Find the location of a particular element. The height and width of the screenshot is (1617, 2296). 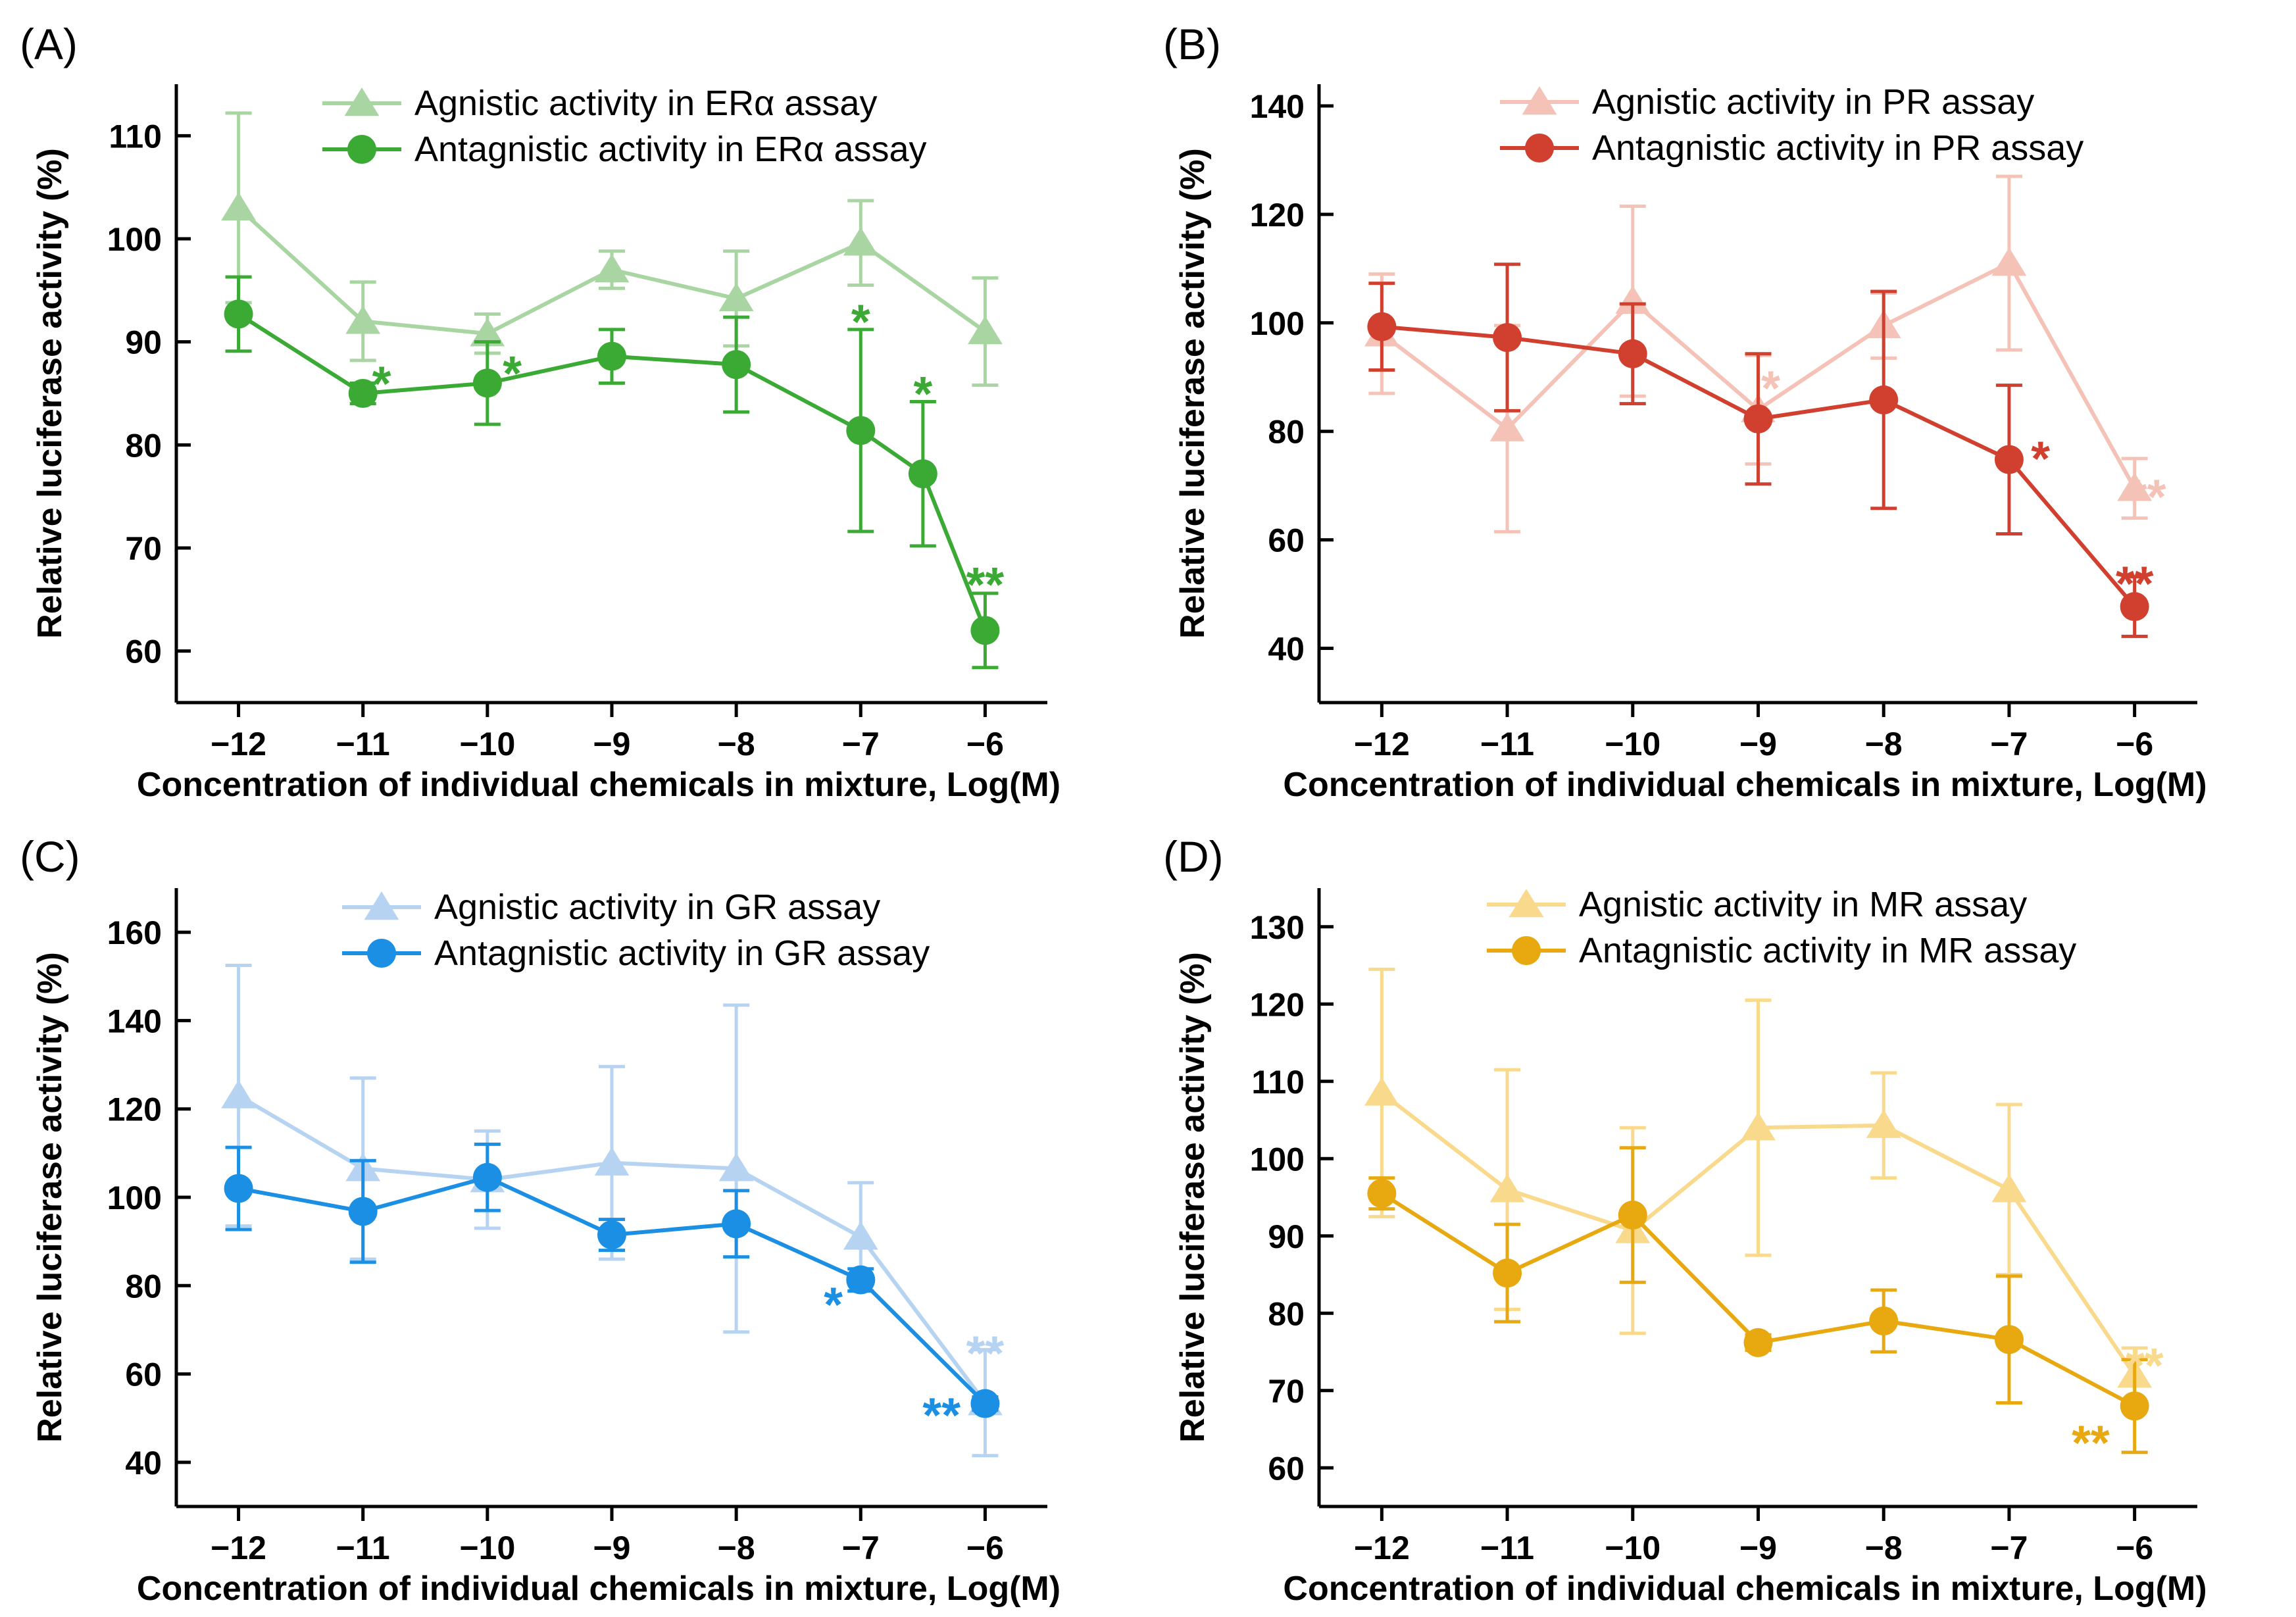

panel-c-significance-marker: * is located at coordinates (833, 1304).